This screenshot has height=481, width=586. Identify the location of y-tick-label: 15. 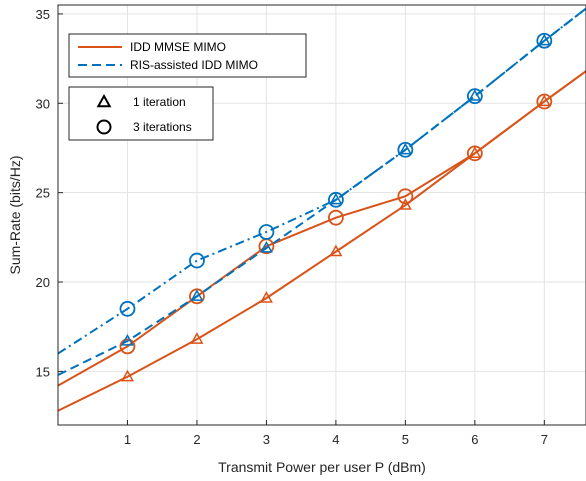
(43, 371).